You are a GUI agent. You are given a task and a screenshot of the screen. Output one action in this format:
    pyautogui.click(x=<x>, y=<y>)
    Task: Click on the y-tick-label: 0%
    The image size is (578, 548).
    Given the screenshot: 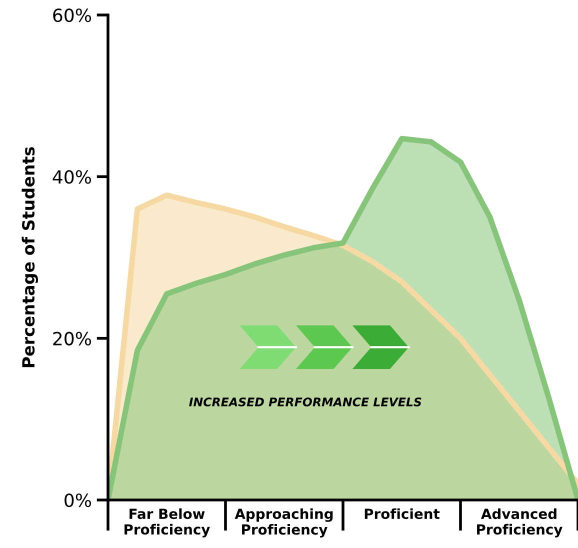 What is the action you would take?
    pyautogui.click(x=78, y=500)
    